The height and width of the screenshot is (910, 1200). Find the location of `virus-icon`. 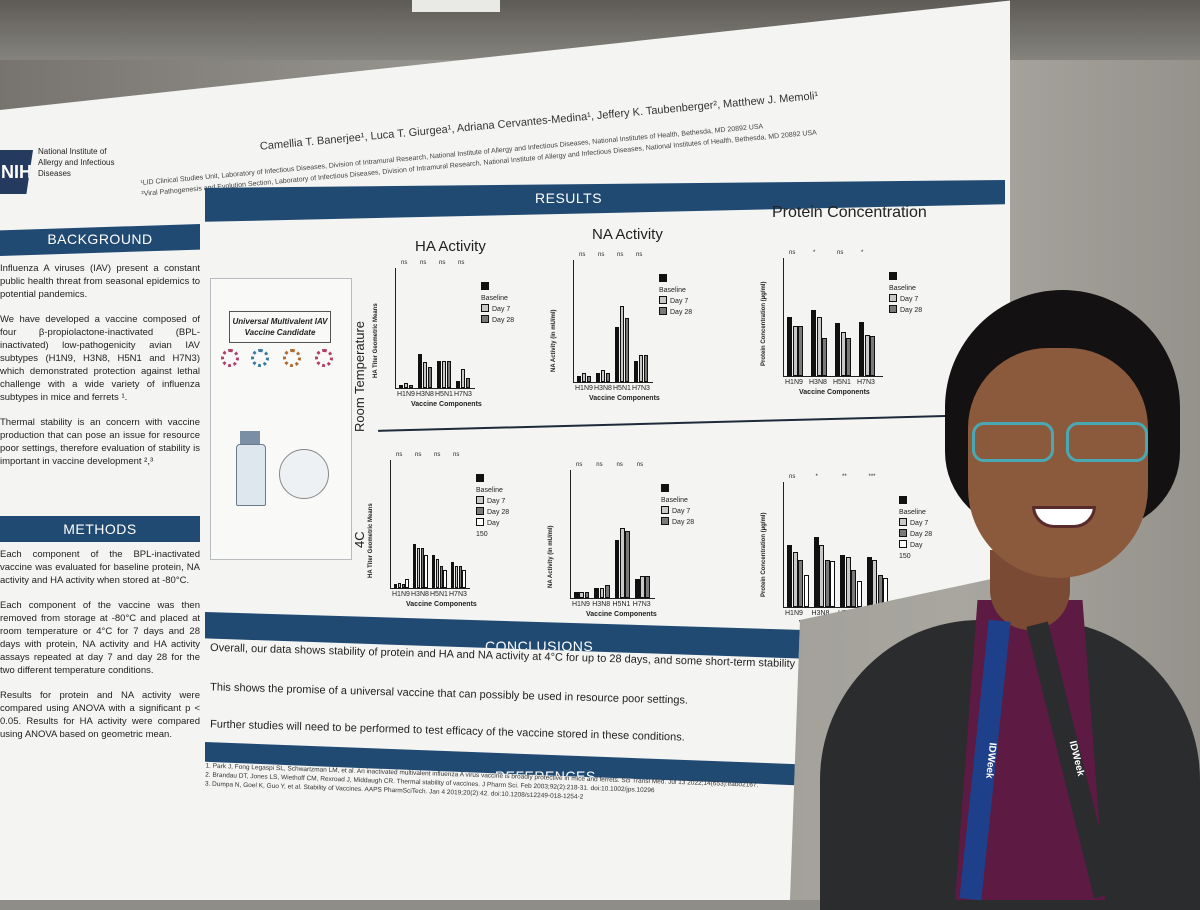

virus-icon is located at coordinates (230, 358).